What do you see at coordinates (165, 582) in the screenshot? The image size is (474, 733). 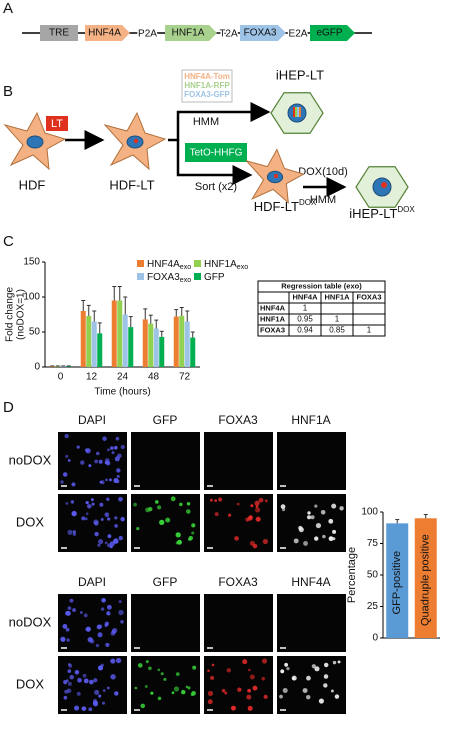 I see `channel-label: GFP` at bounding box center [165, 582].